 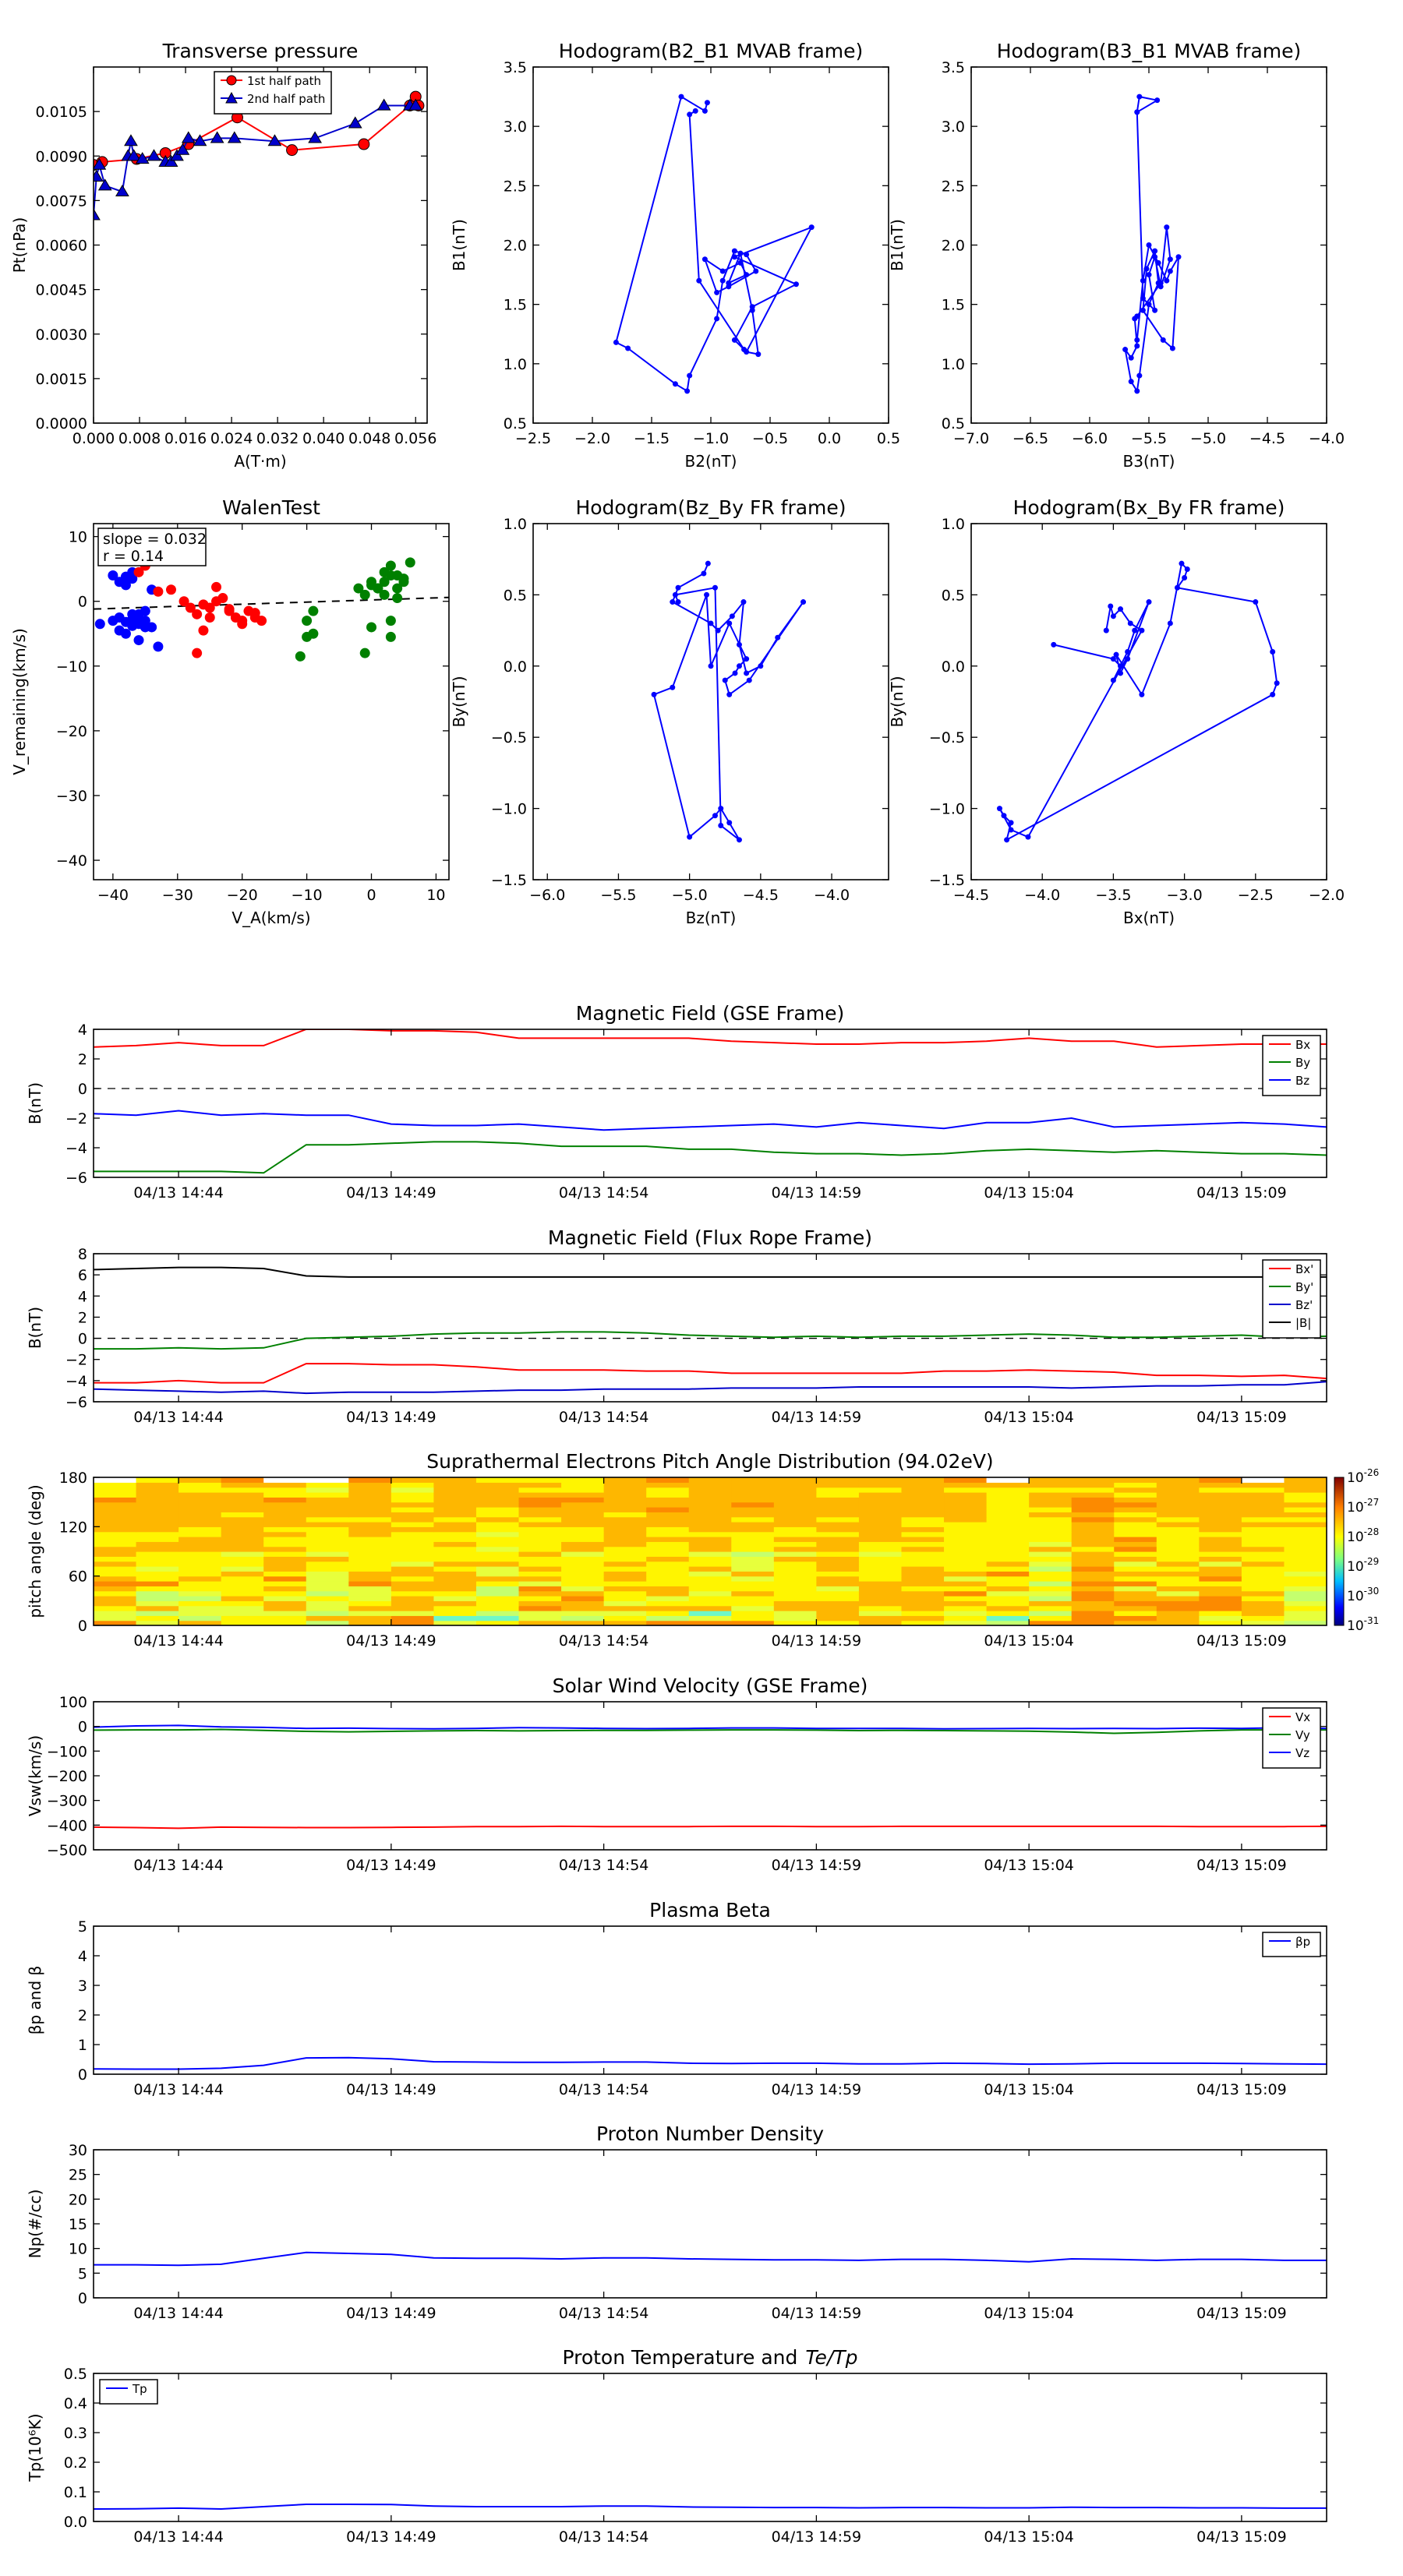 I want to click on x-tick-label: 04/13 14:59, so click(x=817, y=1417).